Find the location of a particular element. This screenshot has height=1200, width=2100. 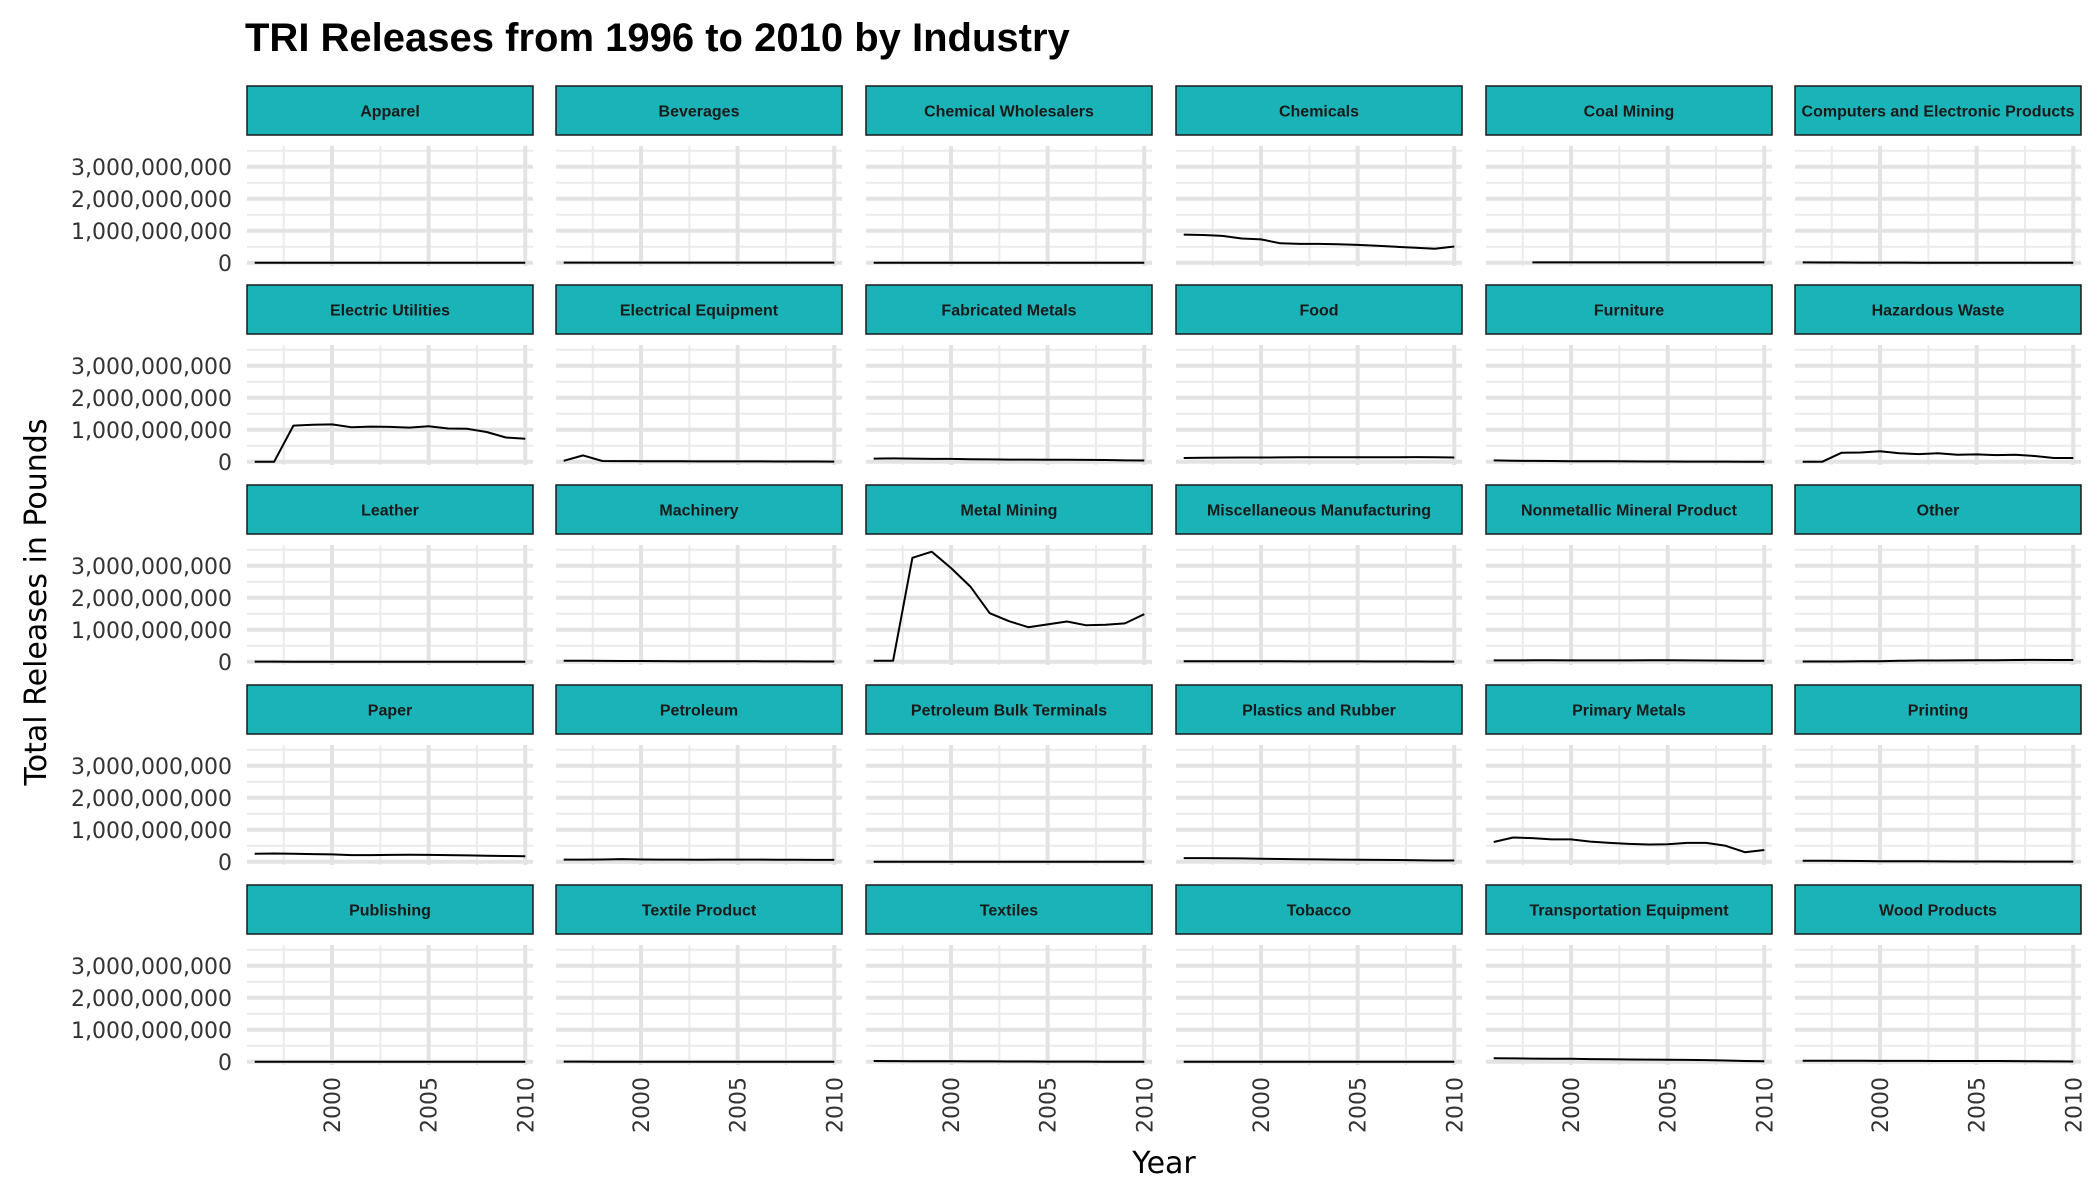

facet-panel: Coal Mining is located at coordinates (1629, 175).